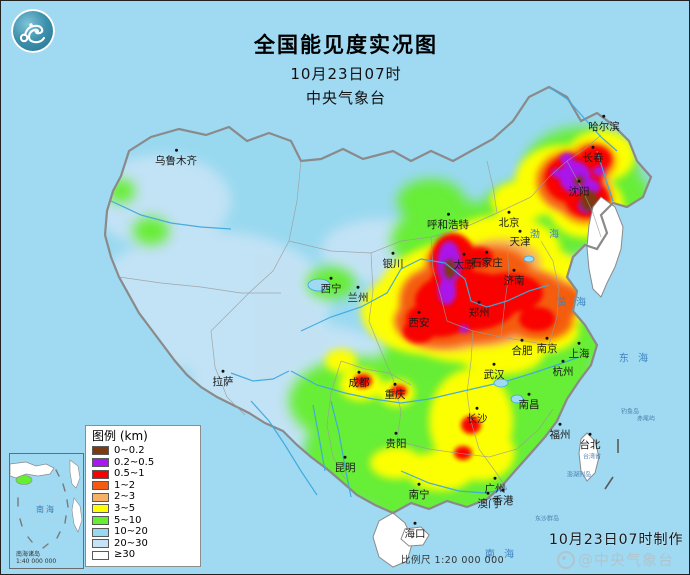 Image resolution: width=690 pixels, height=575 pixels. What do you see at coordinates (176, 157) in the screenshot?
I see `city-label: 乌鲁木齐` at bounding box center [176, 157].